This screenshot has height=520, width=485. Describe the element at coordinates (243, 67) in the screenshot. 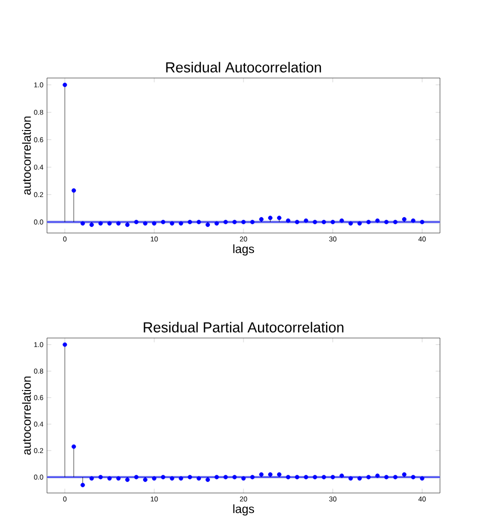

I see `chart-title: Residual Autocorrelation` at that location.